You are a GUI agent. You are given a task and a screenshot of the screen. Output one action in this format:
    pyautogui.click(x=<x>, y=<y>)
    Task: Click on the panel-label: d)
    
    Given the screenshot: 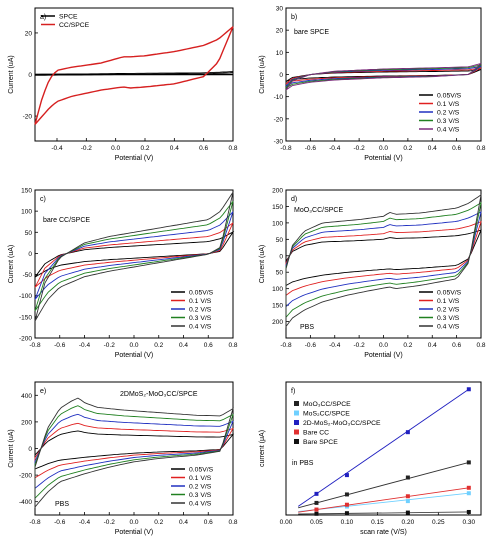 What is the action you would take?
    pyautogui.click(x=294, y=199)
    